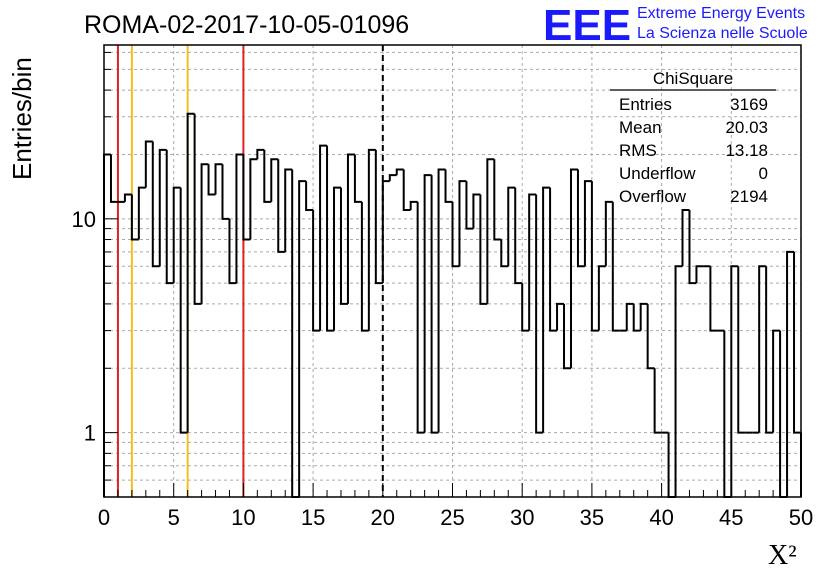 The width and height of the screenshot is (836, 572). What do you see at coordinates (84, 219) in the screenshot?
I see `y-tick-label: 10` at bounding box center [84, 219].